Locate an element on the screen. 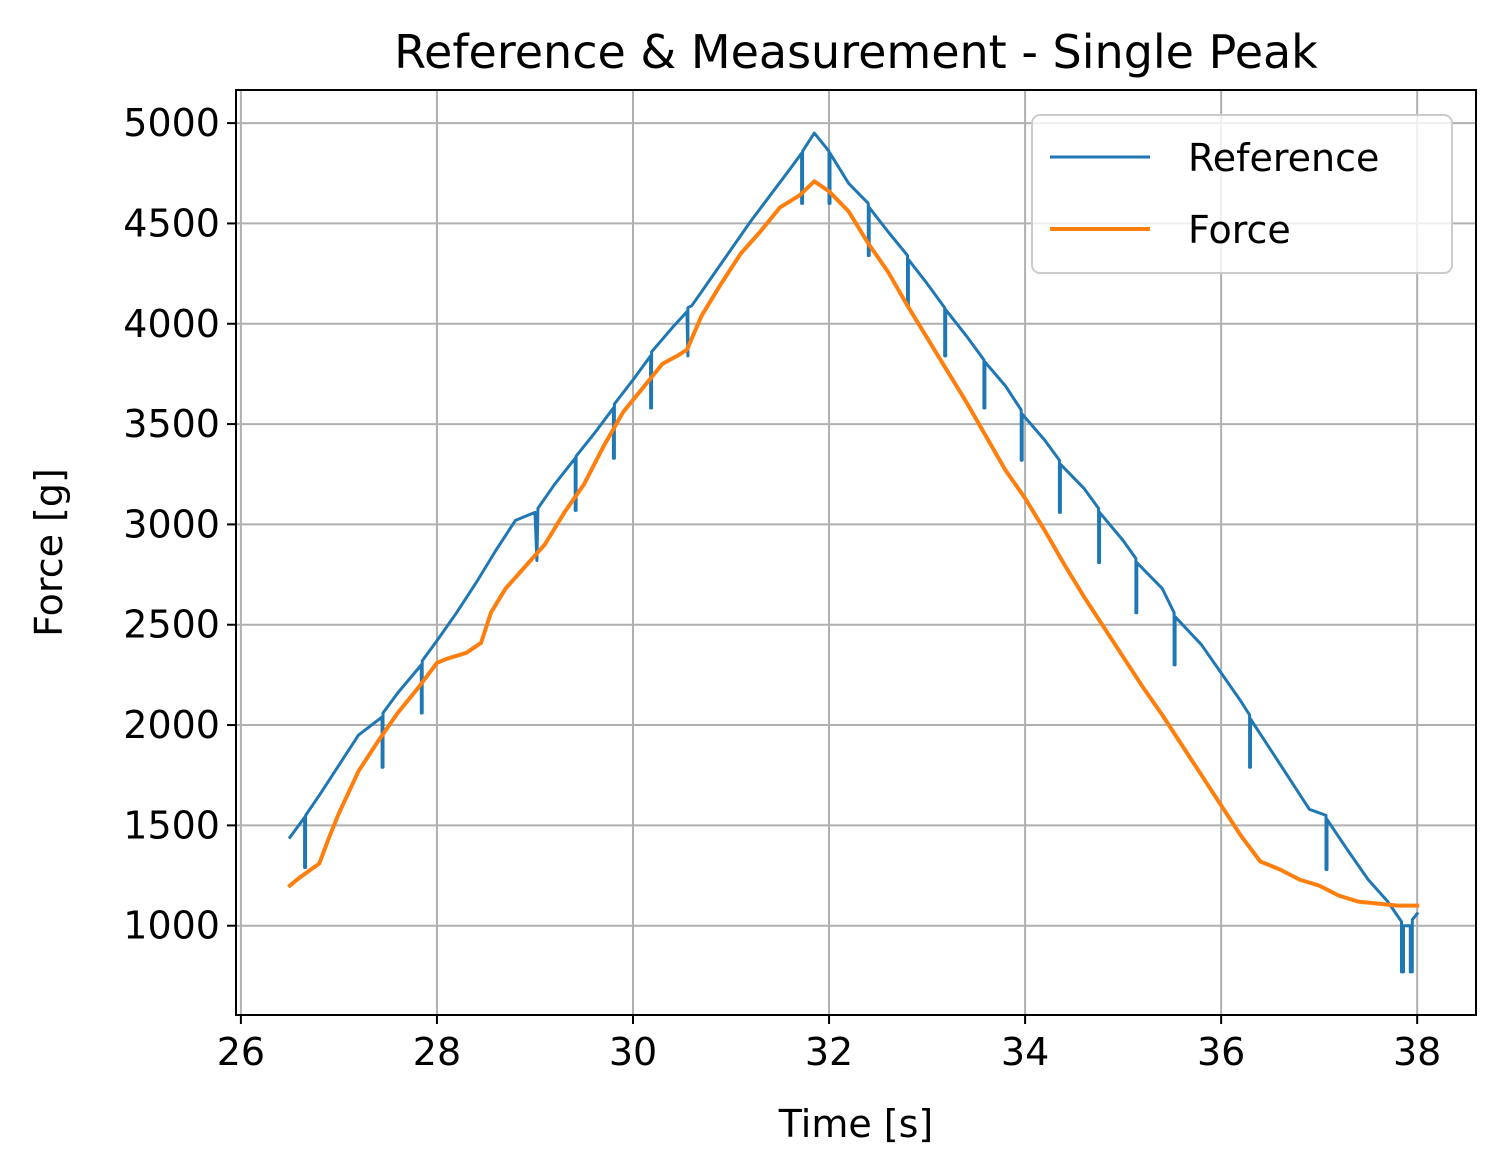 The height and width of the screenshot is (1174, 1500). y-tick-label: 3500 is located at coordinates (171, 424).